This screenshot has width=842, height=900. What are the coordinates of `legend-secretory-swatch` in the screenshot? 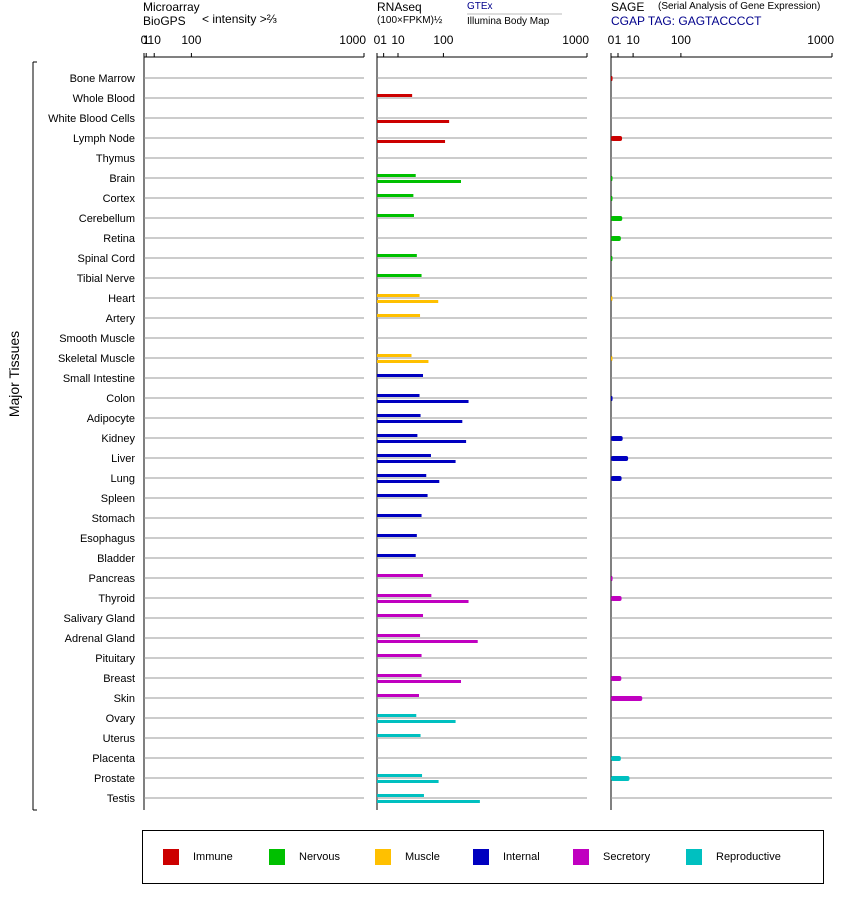 It's located at (581, 857).